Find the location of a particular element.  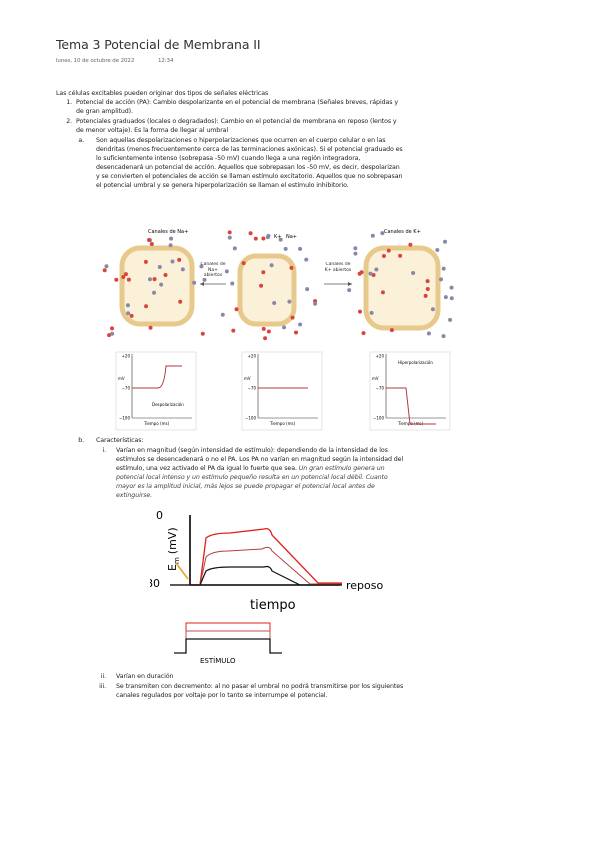

label: Canales de K+ is located at coordinates (402, 232).